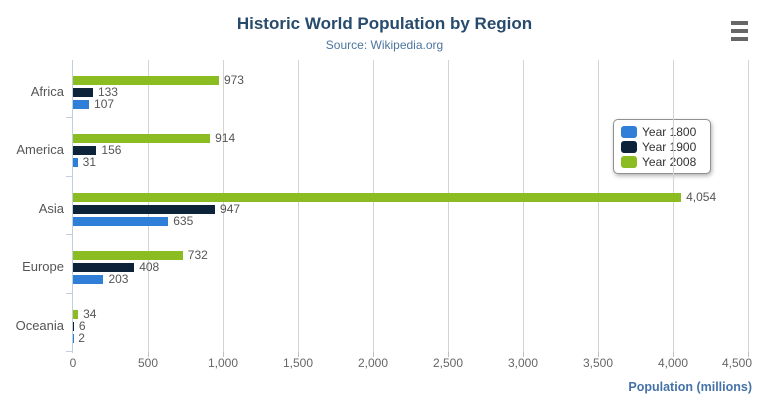 This screenshot has height=416, width=769. What do you see at coordinates (144, 209) in the screenshot?
I see `bar-asia-year-1900` at bounding box center [144, 209].